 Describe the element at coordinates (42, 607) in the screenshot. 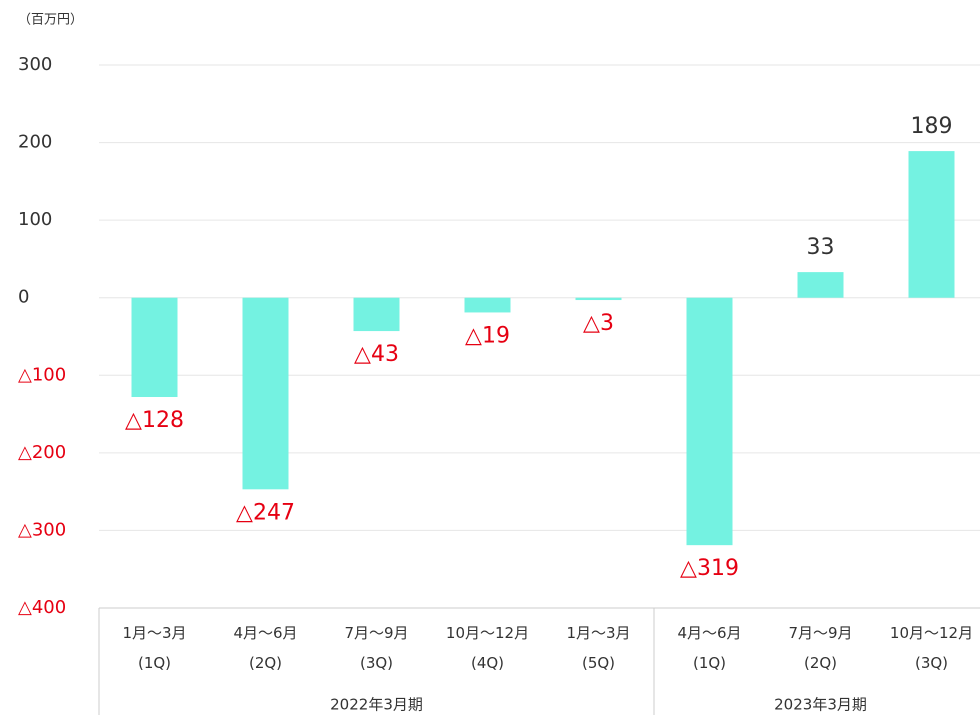

I see `y-tick-label: △400` at that location.